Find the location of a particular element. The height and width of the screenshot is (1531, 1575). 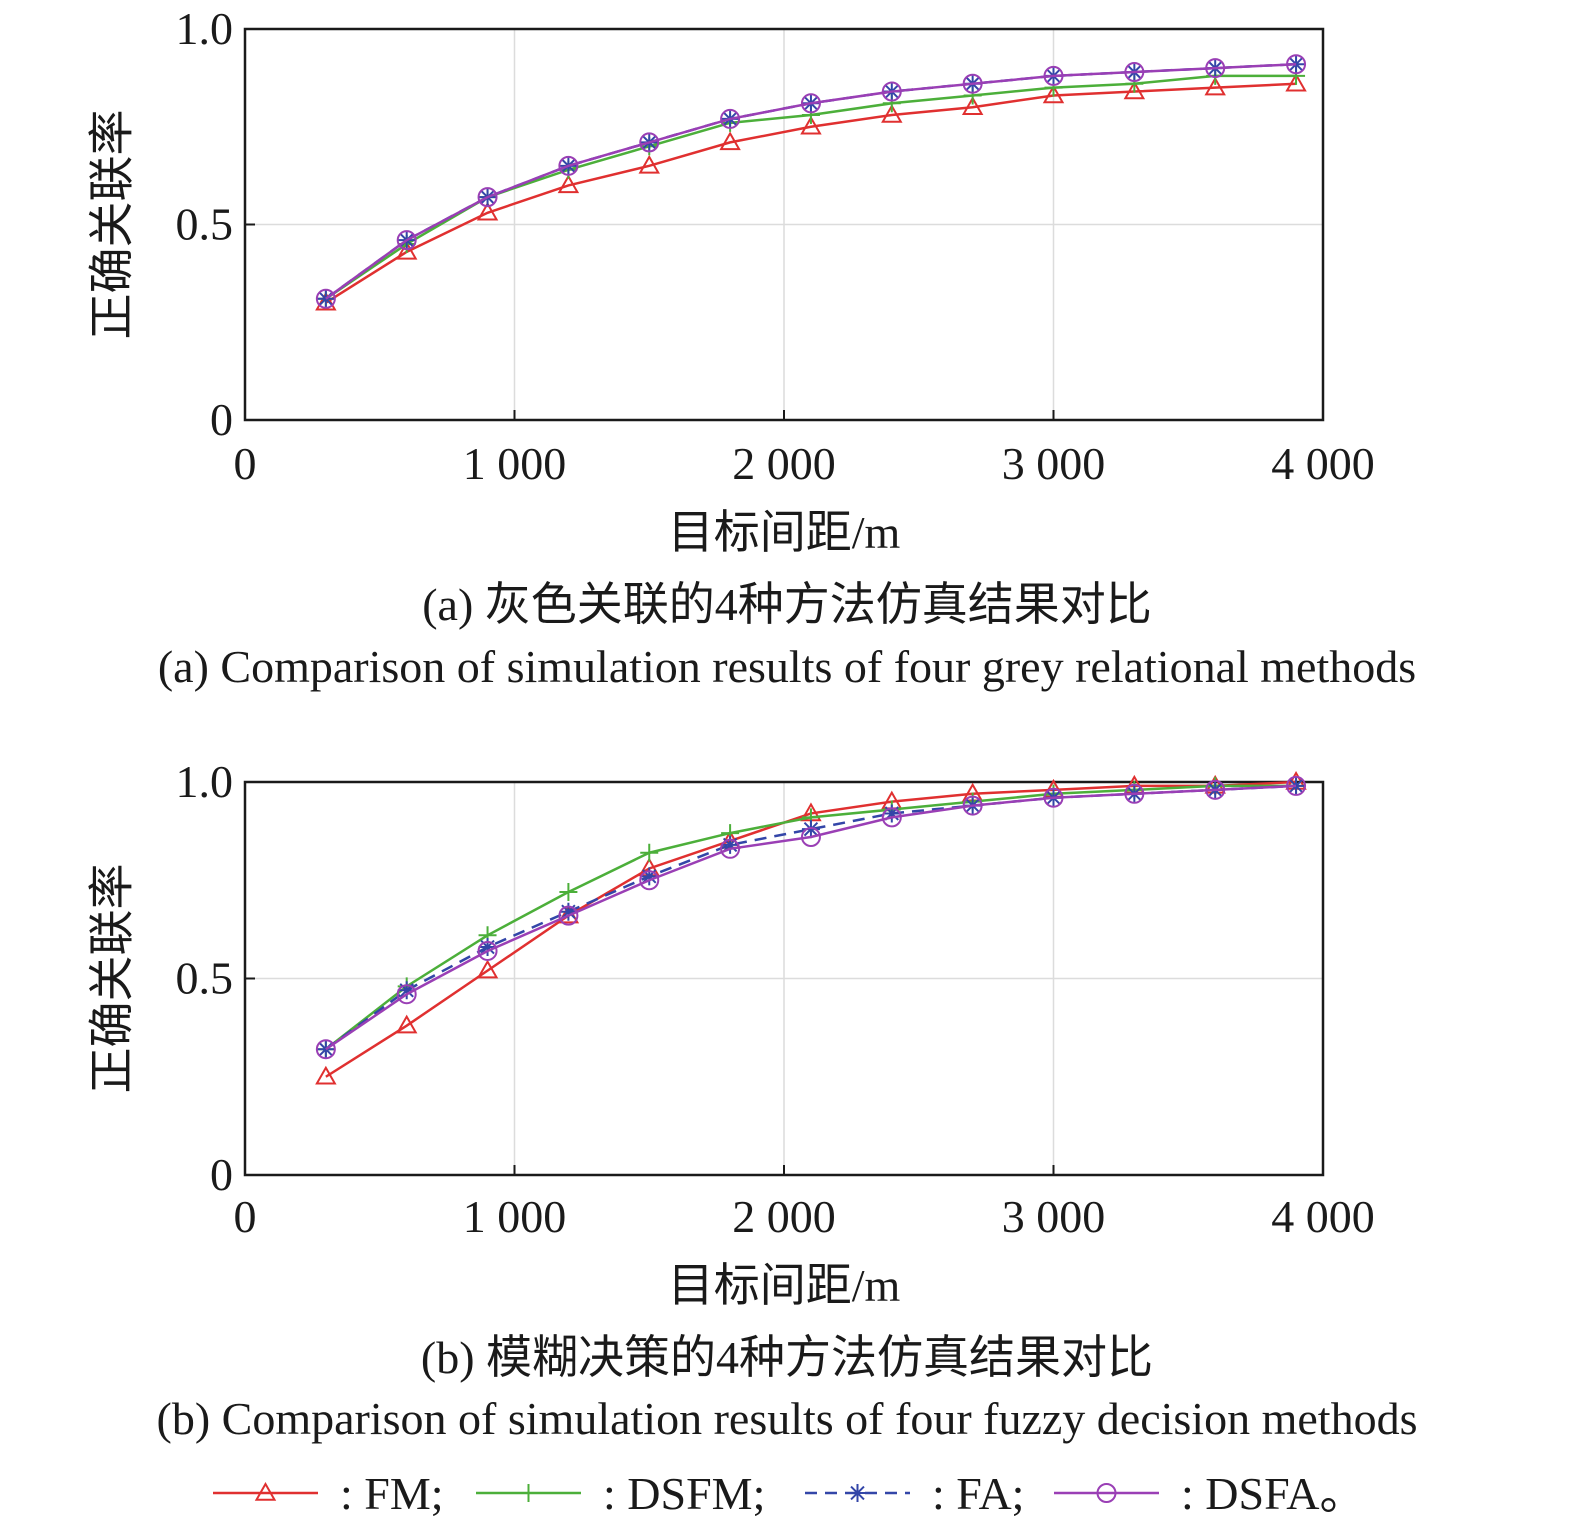

panel-caption-cn: (a) 灰色关联的4种方法仿真结果对比 is located at coordinates (787, 604).